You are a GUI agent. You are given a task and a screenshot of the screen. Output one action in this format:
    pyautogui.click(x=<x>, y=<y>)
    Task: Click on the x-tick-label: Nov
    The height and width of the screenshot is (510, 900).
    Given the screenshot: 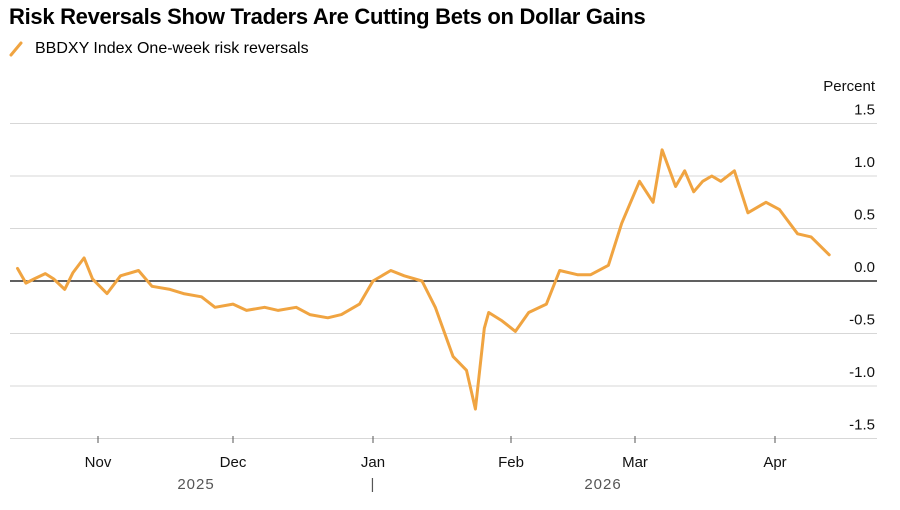 What is the action you would take?
    pyautogui.click(x=98, y=462)
    